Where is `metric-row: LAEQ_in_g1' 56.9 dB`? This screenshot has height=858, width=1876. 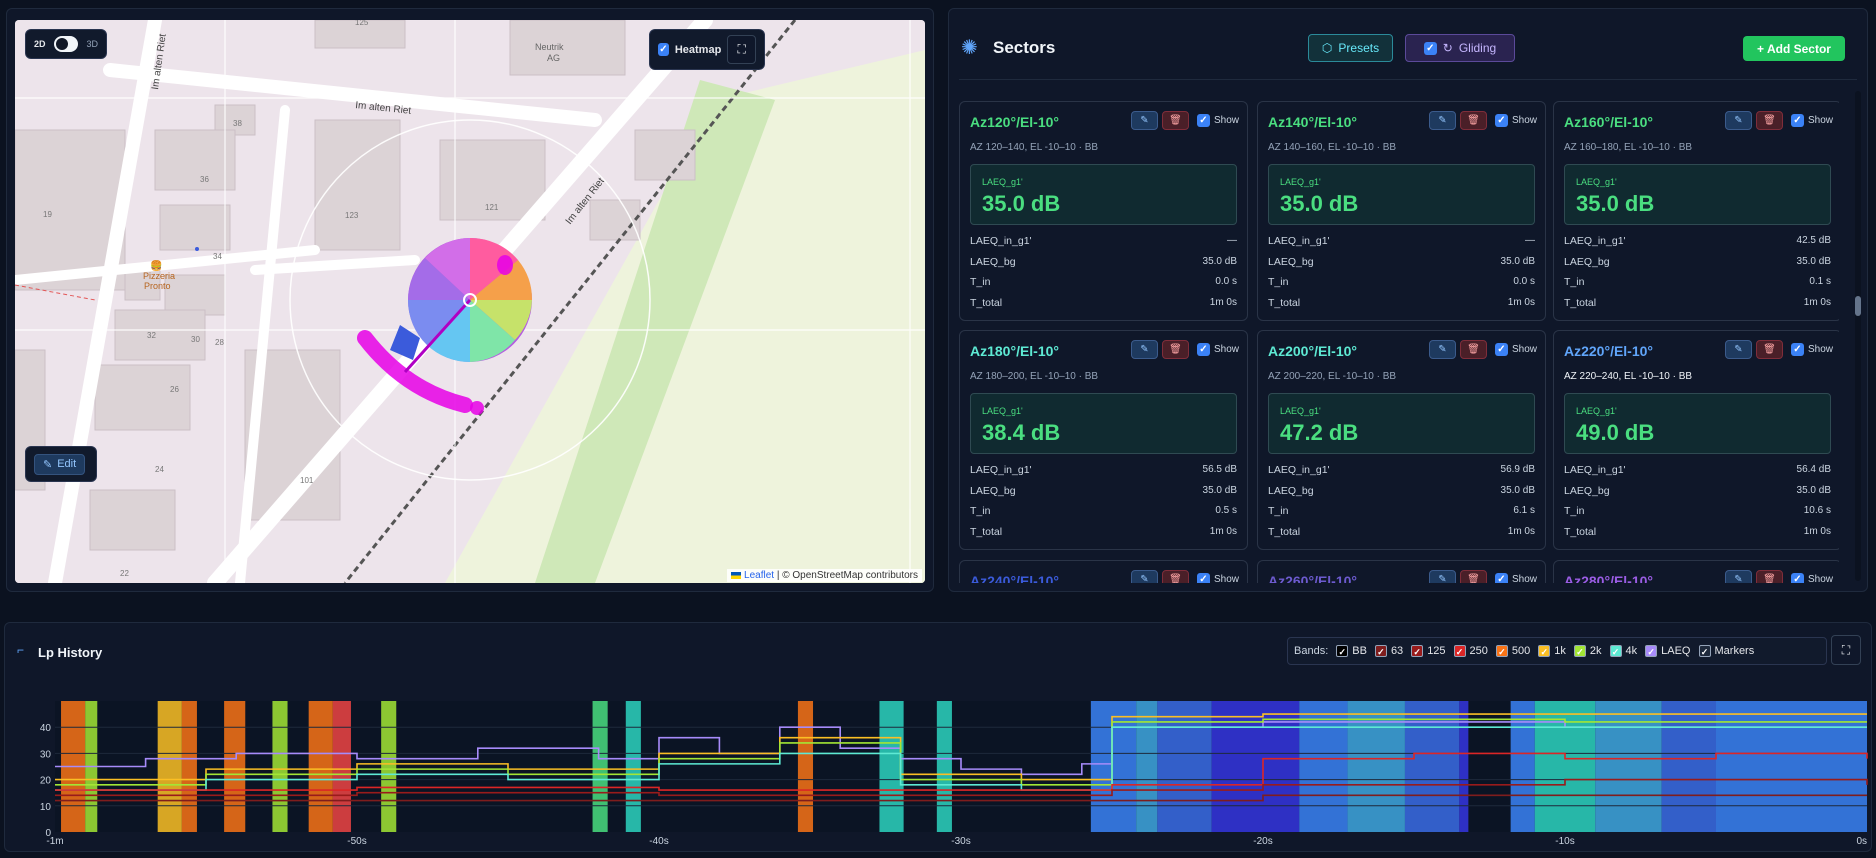 metric-row: LAEQ_in_g1' 56.9 dB is located at coordinates (1401, 470).